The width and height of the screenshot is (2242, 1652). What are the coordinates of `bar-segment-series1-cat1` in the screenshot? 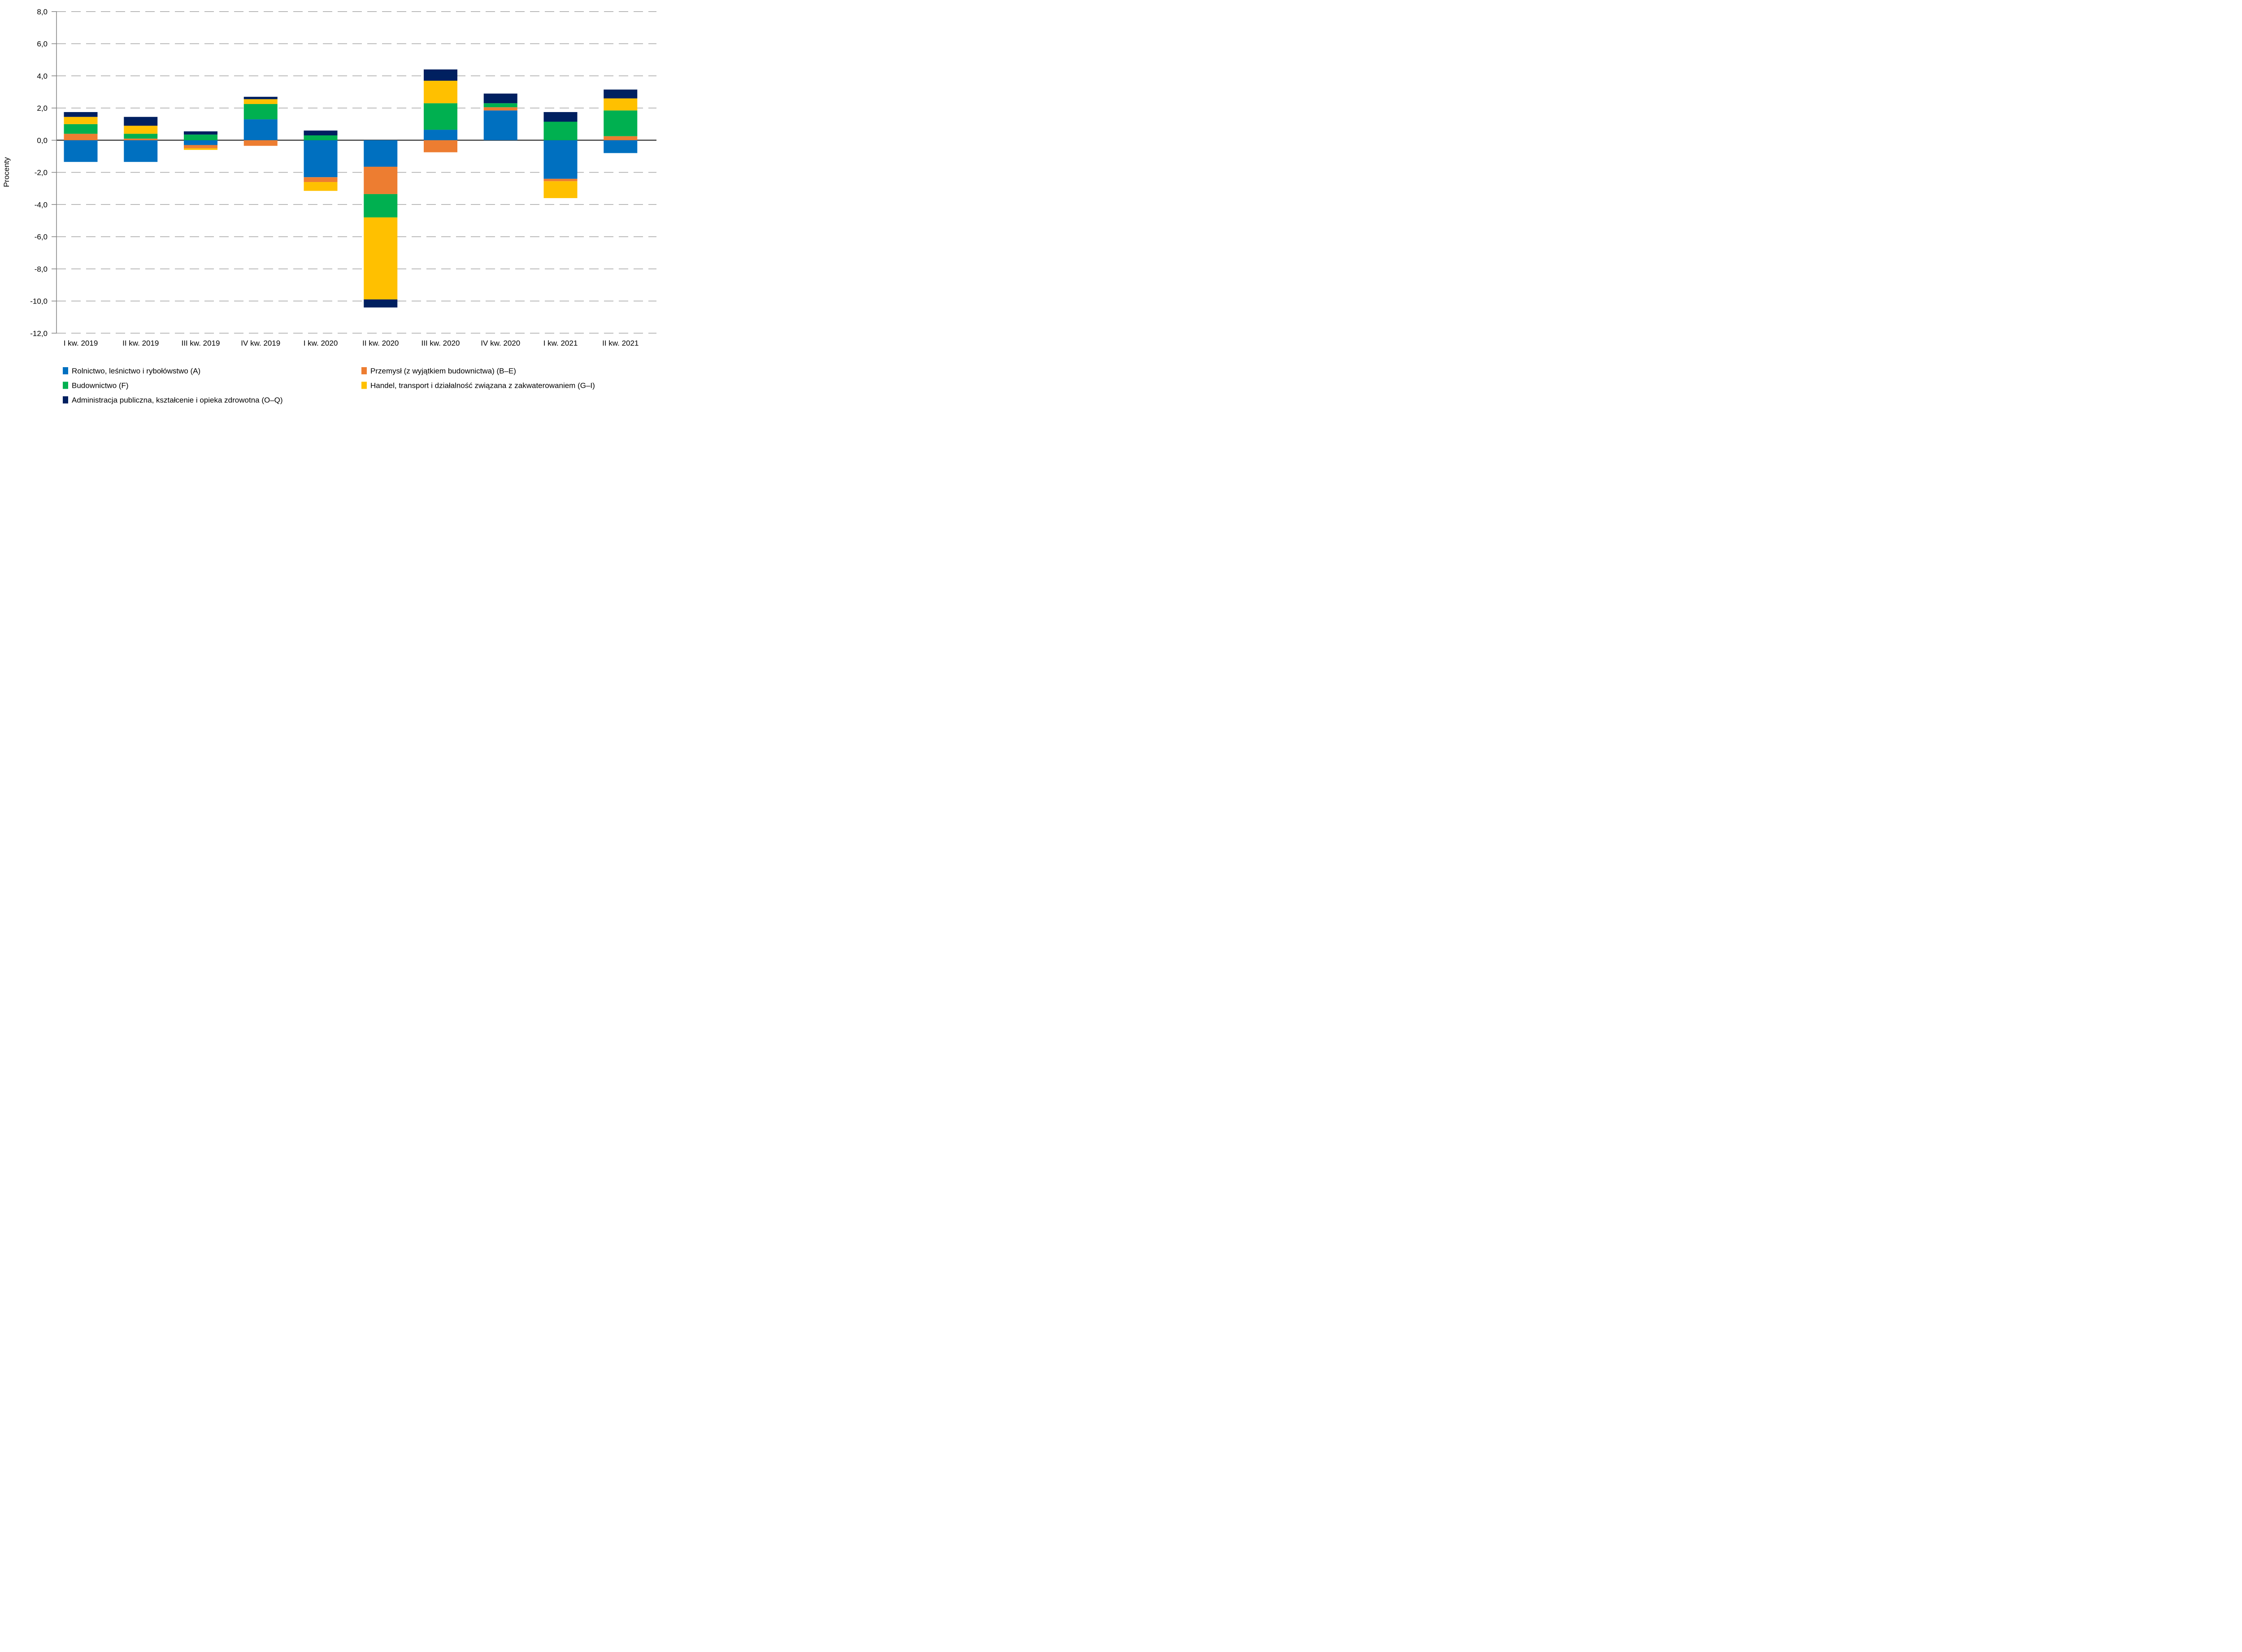 It's located at (141, 139).